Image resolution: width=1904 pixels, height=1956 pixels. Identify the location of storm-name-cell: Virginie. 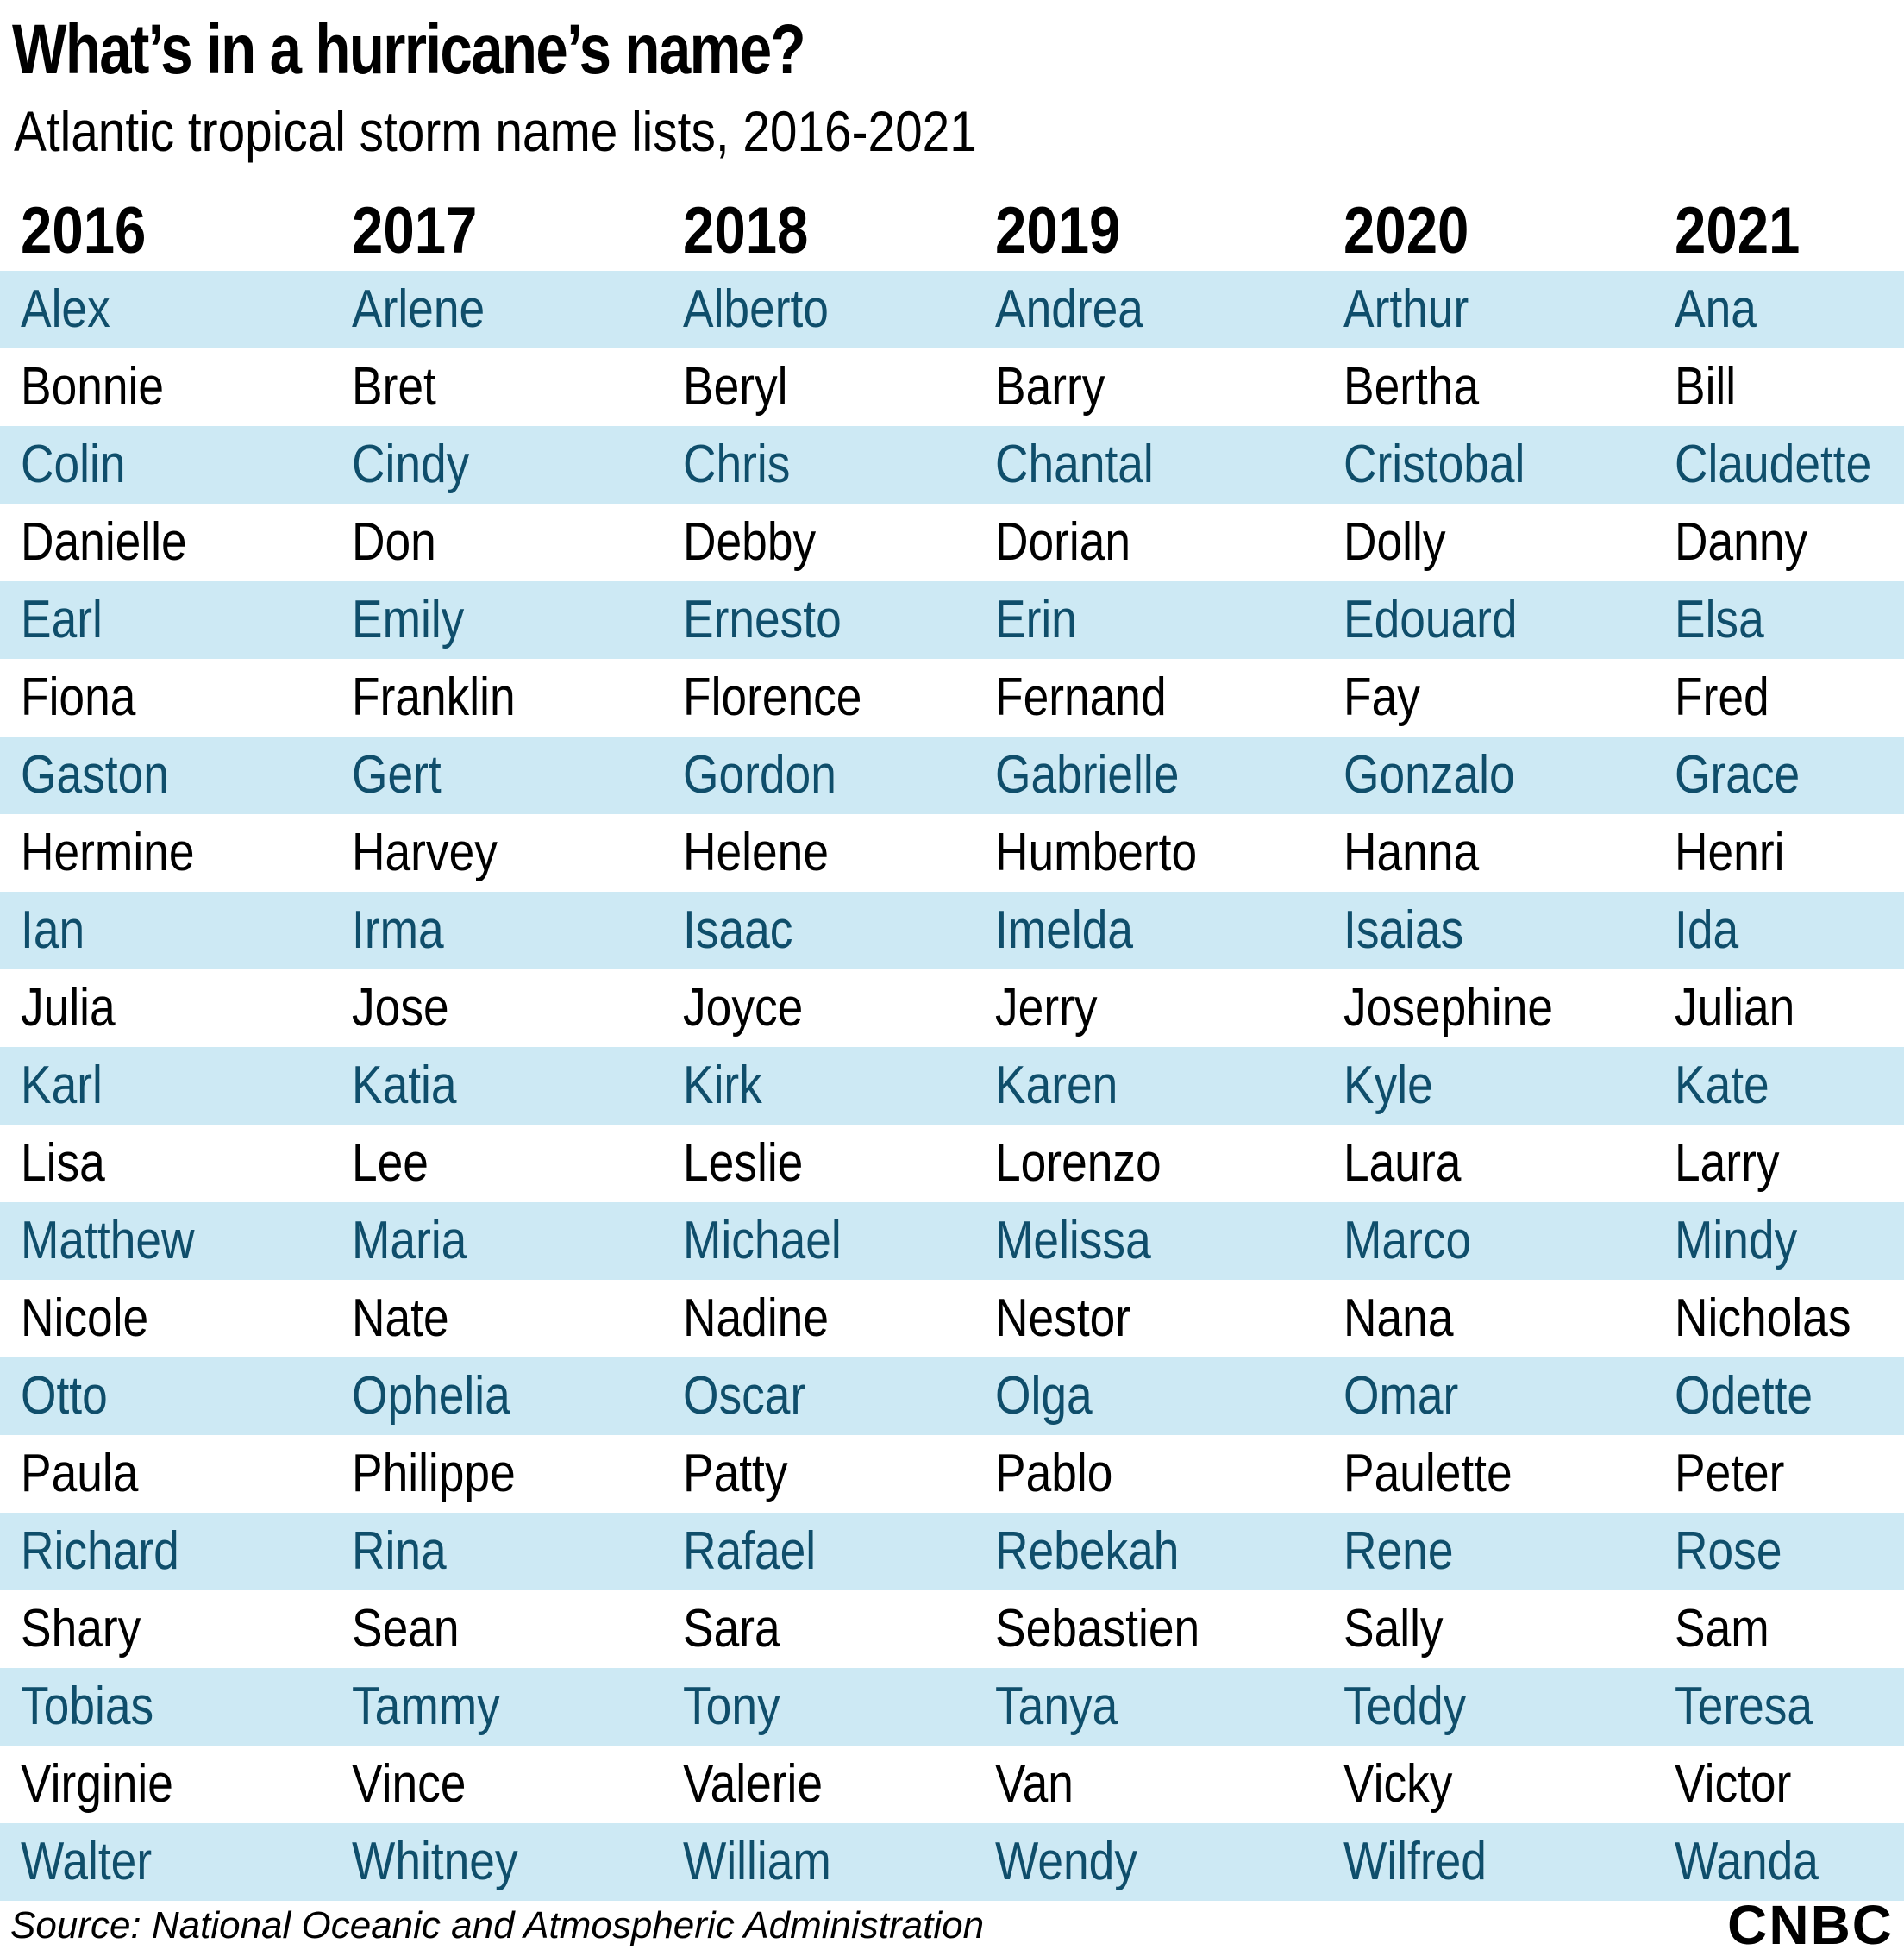
(97, 1784).